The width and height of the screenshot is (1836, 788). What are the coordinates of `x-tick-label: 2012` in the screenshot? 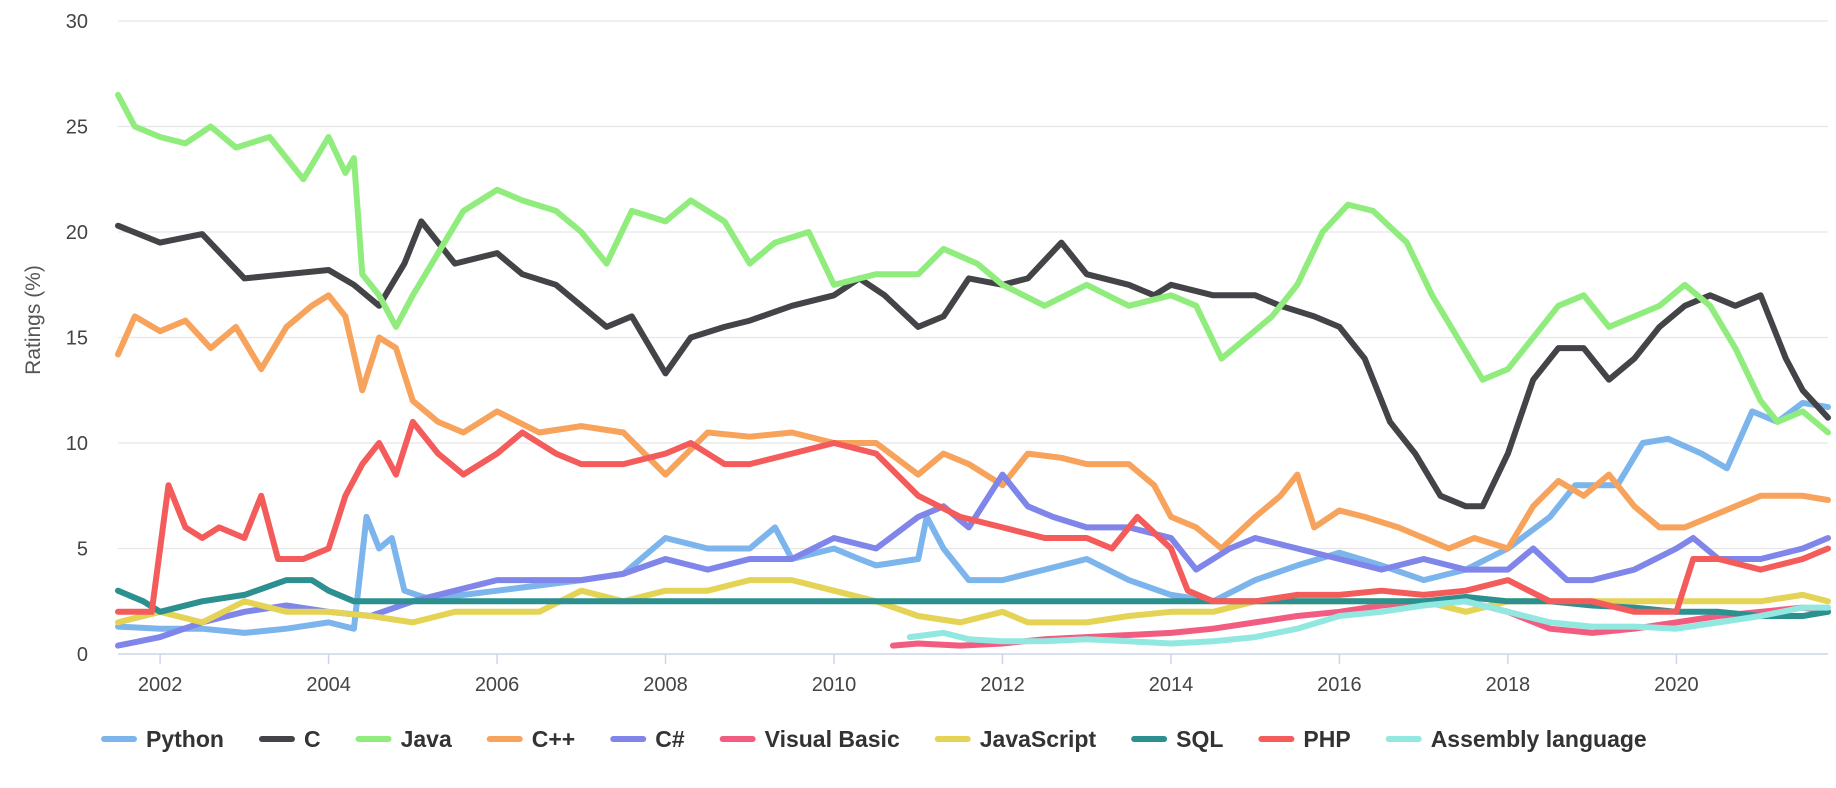 It's located at (1002, 685).